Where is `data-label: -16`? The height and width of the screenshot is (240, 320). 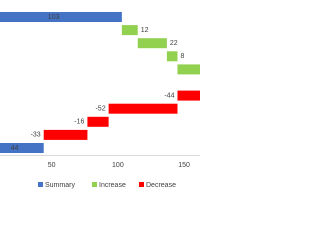 data-label: -16 is located at coordinates (79, 122).